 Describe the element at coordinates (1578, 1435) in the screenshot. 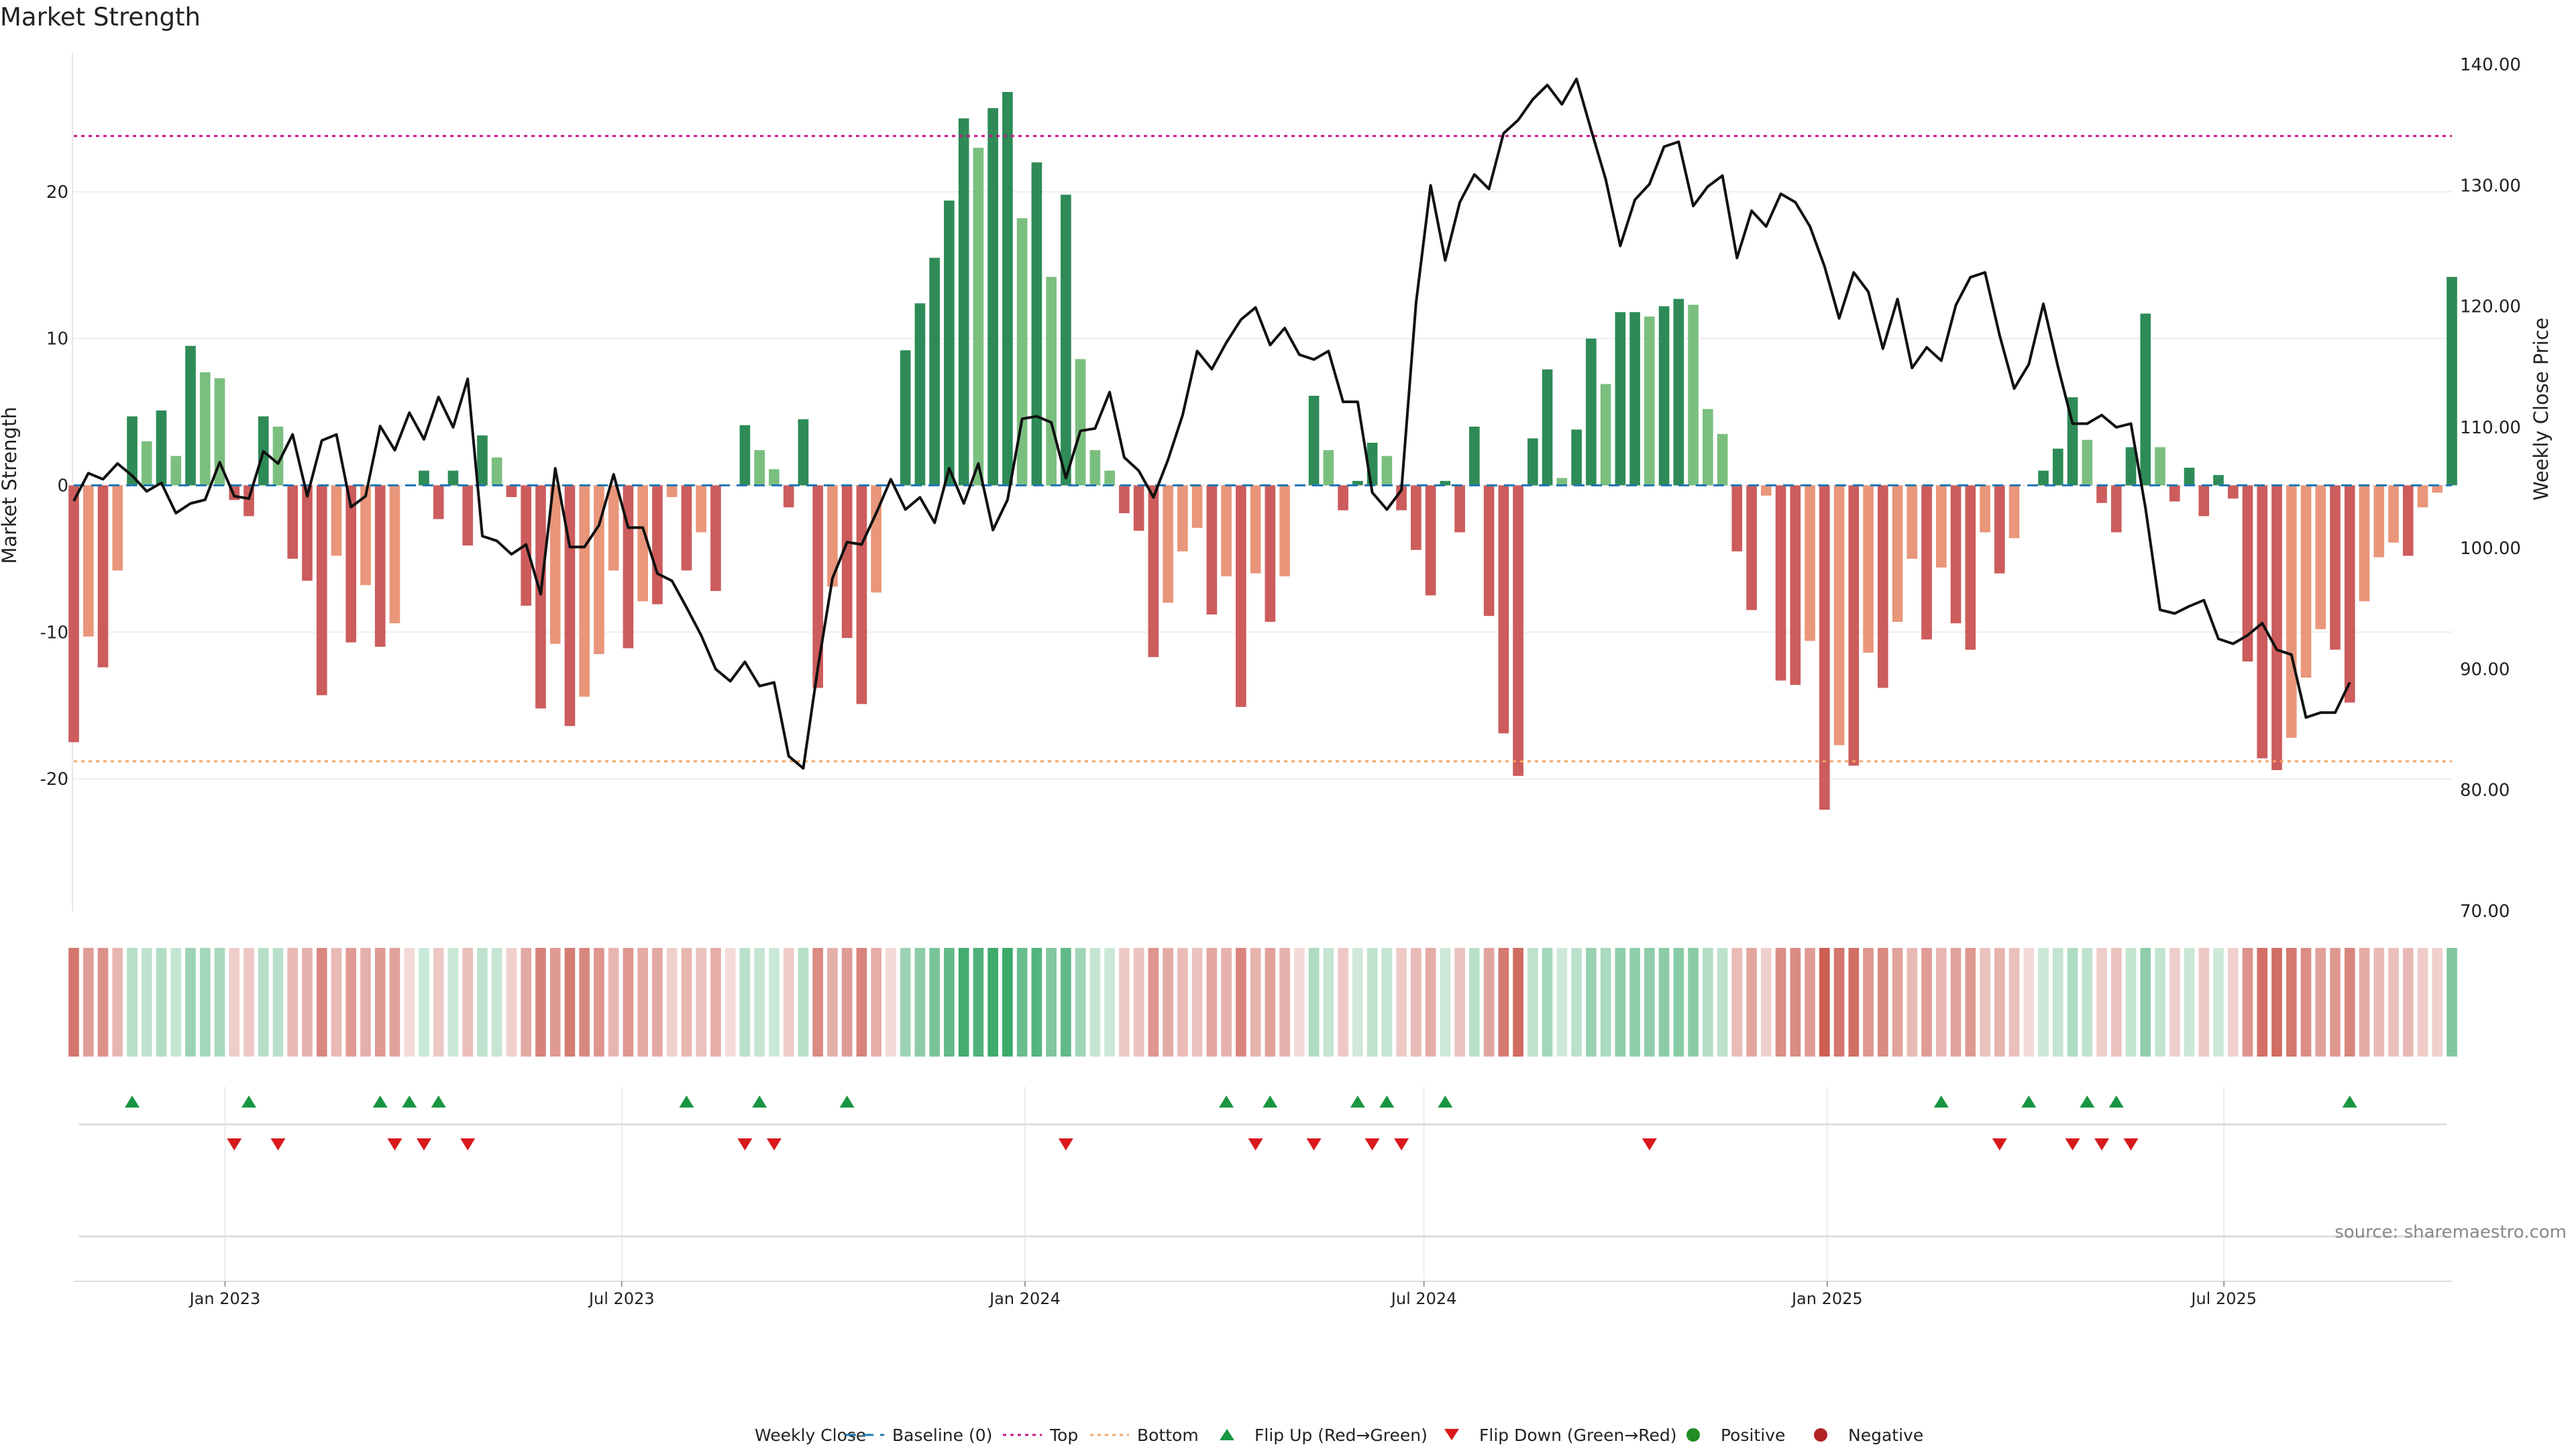

I see `legend-label: Flip Down (Green→Red)` at that location.